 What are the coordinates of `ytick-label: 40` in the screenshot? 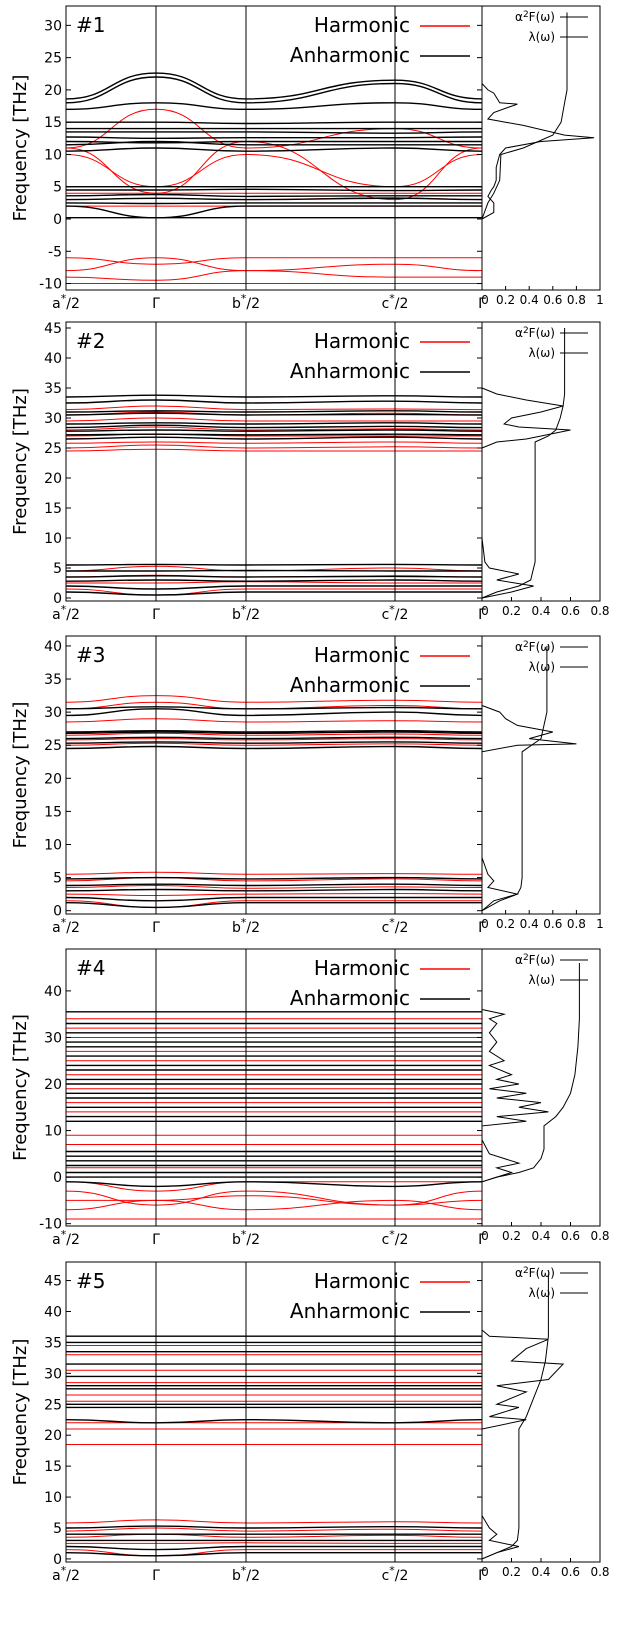 It's located at (53, 992).